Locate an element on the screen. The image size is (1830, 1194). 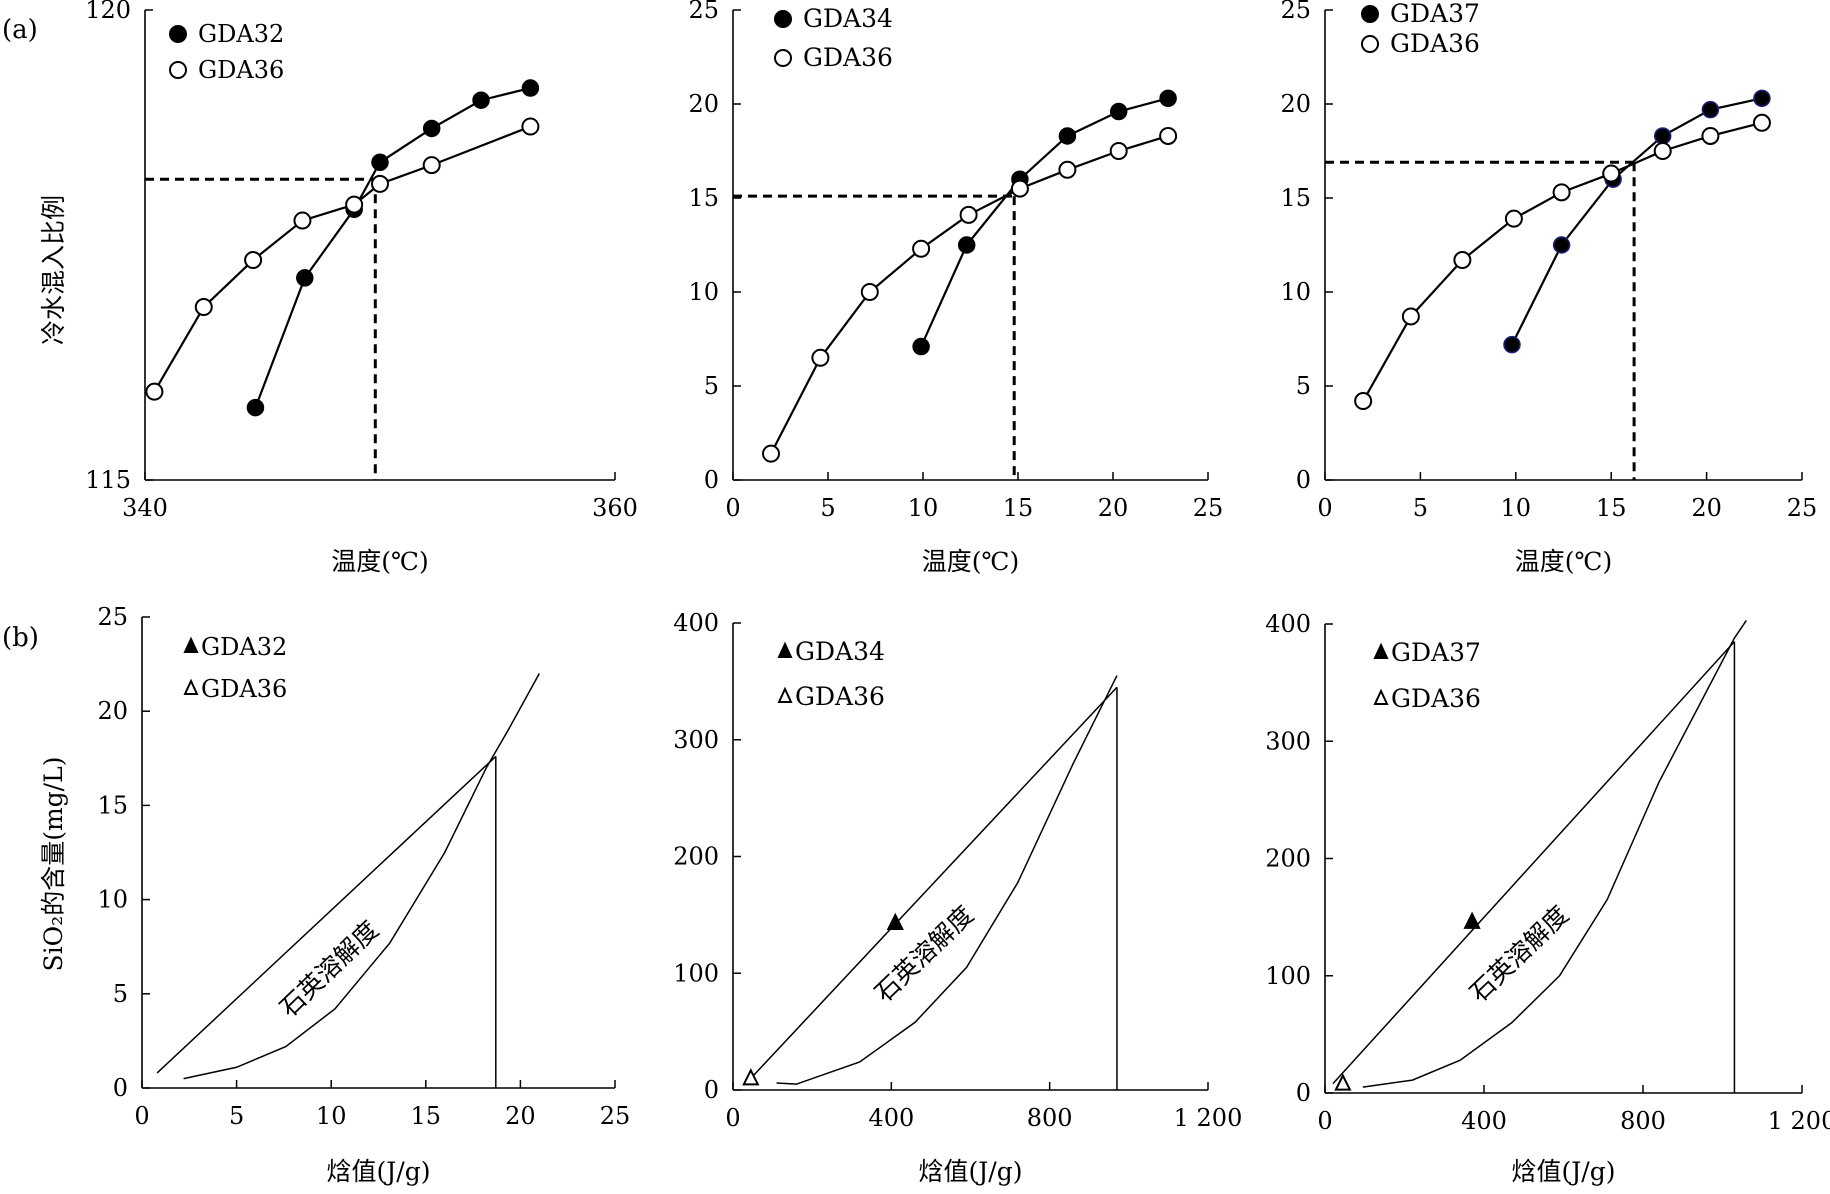
x-tick-label: 5 is located at coordinates (827, 508).